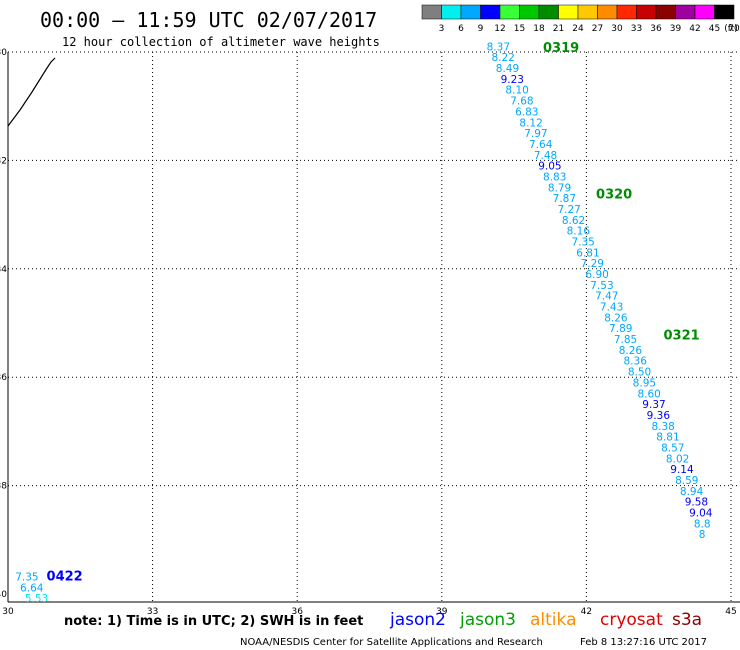  Describe the element at coordinates (617, 29) in the screenshot. I see `color-scale-label: 30` at that location.